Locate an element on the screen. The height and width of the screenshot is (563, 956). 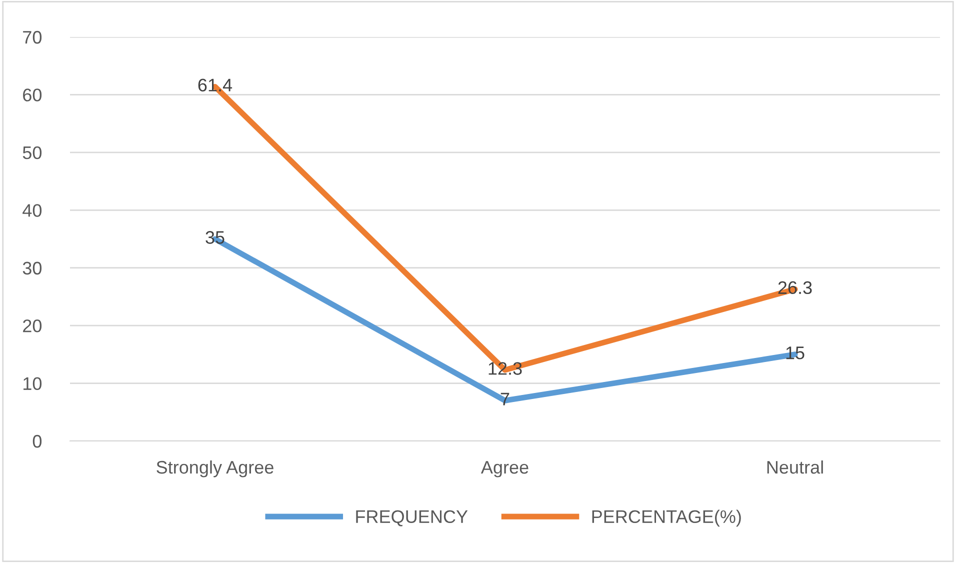
legend-label: FREQUENCY is located at coordinates (412, 518).